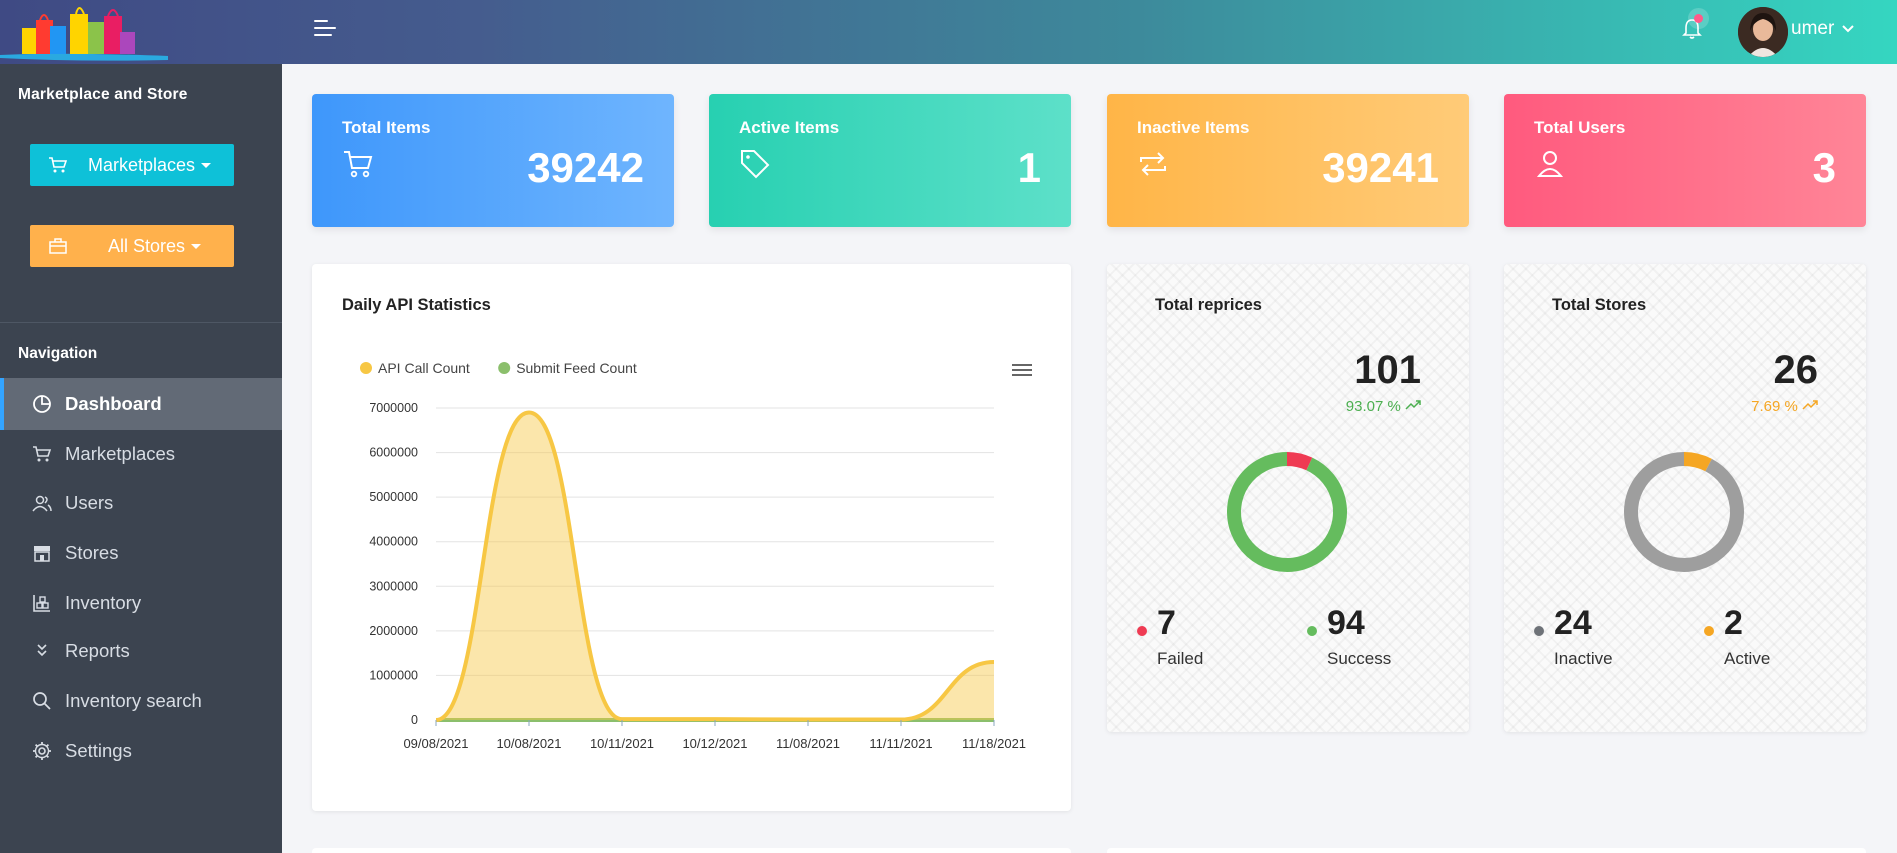  I want to click on stores-total: 26, so click(1796, 370).